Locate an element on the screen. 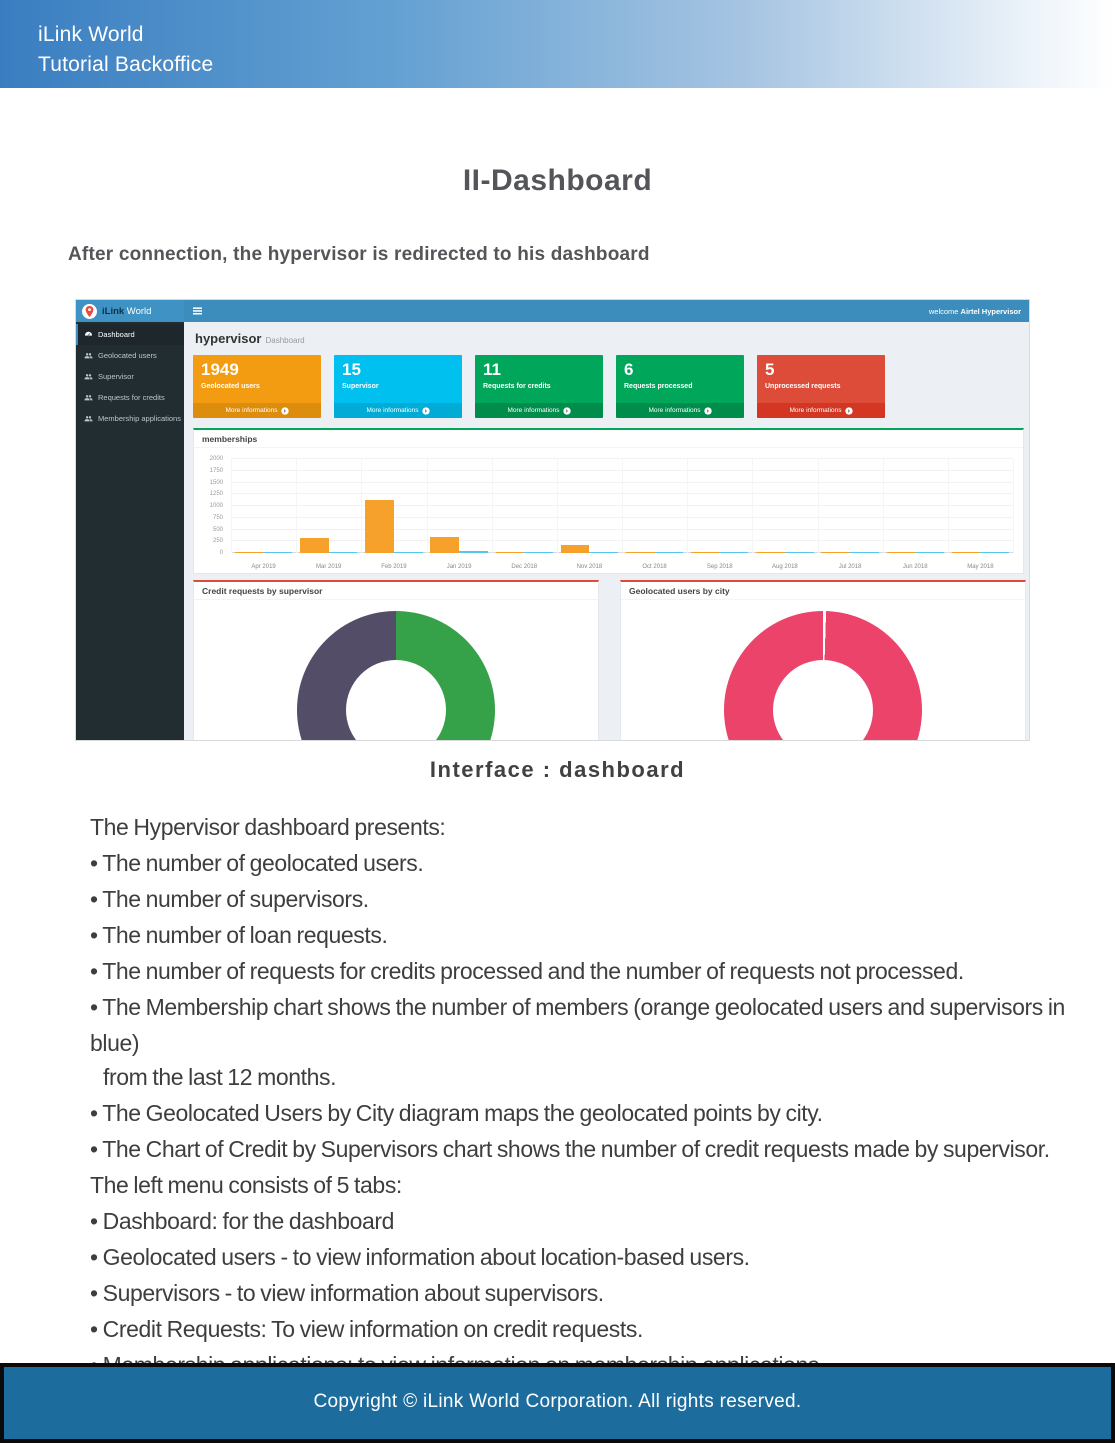  dashboard-icon is located at coordinates (88, 334).